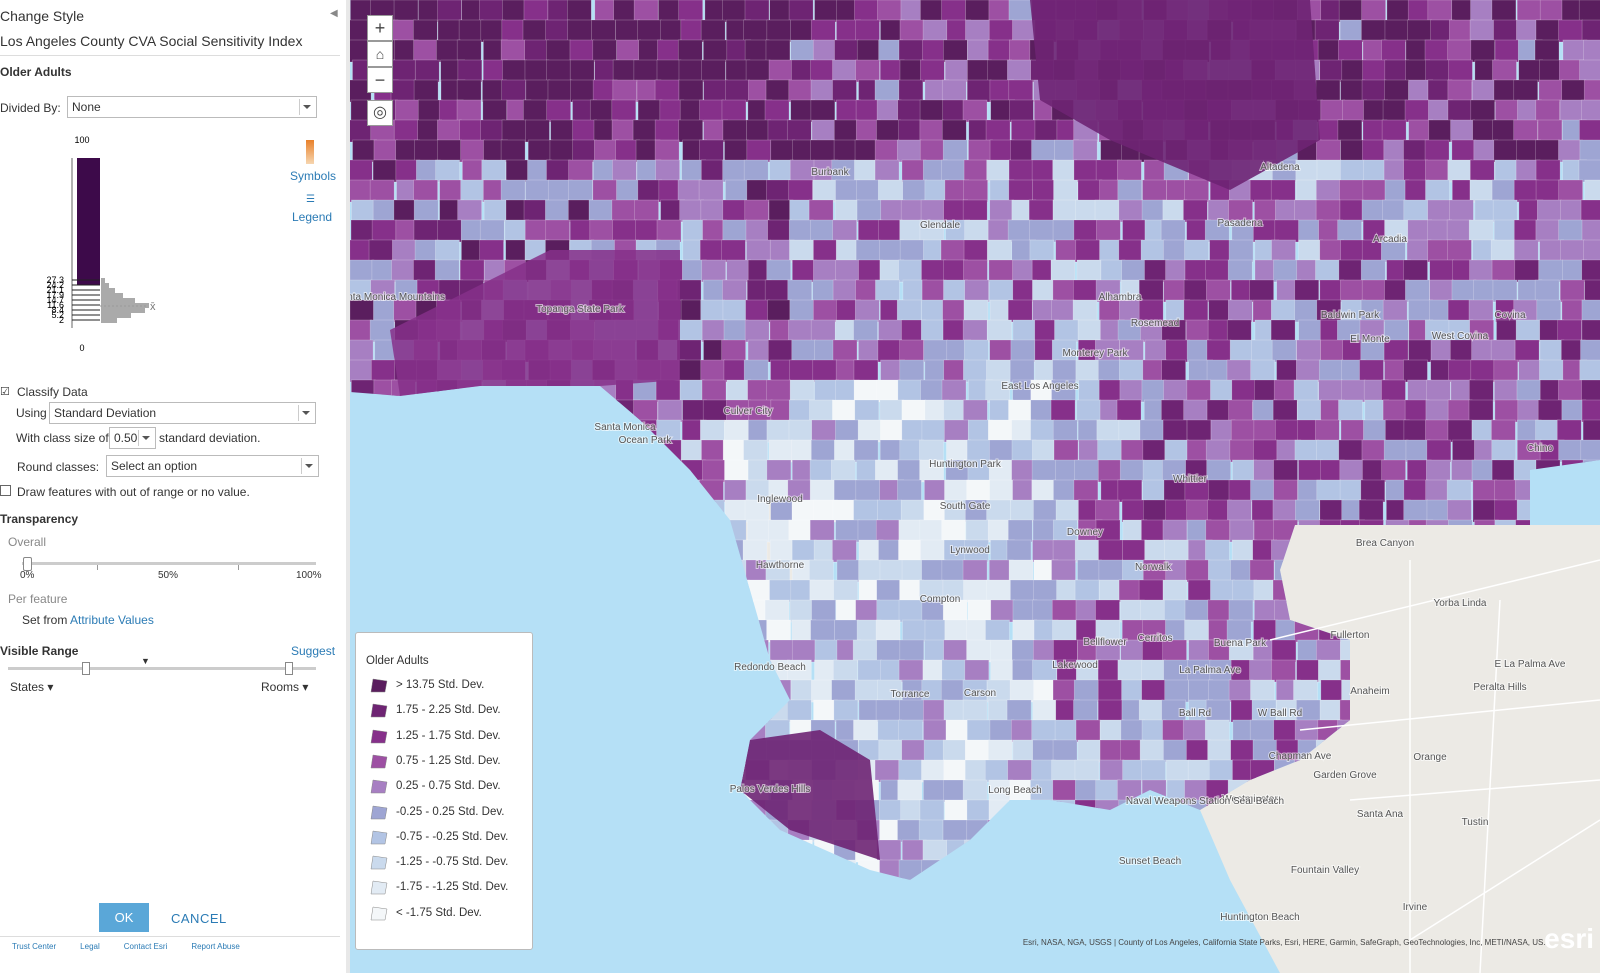 The height and width of the screenshot is (973, 1600). Describe the element at coordinates (132, 438) in the screenshot. I see `class-size-select: 0.50` at that location.